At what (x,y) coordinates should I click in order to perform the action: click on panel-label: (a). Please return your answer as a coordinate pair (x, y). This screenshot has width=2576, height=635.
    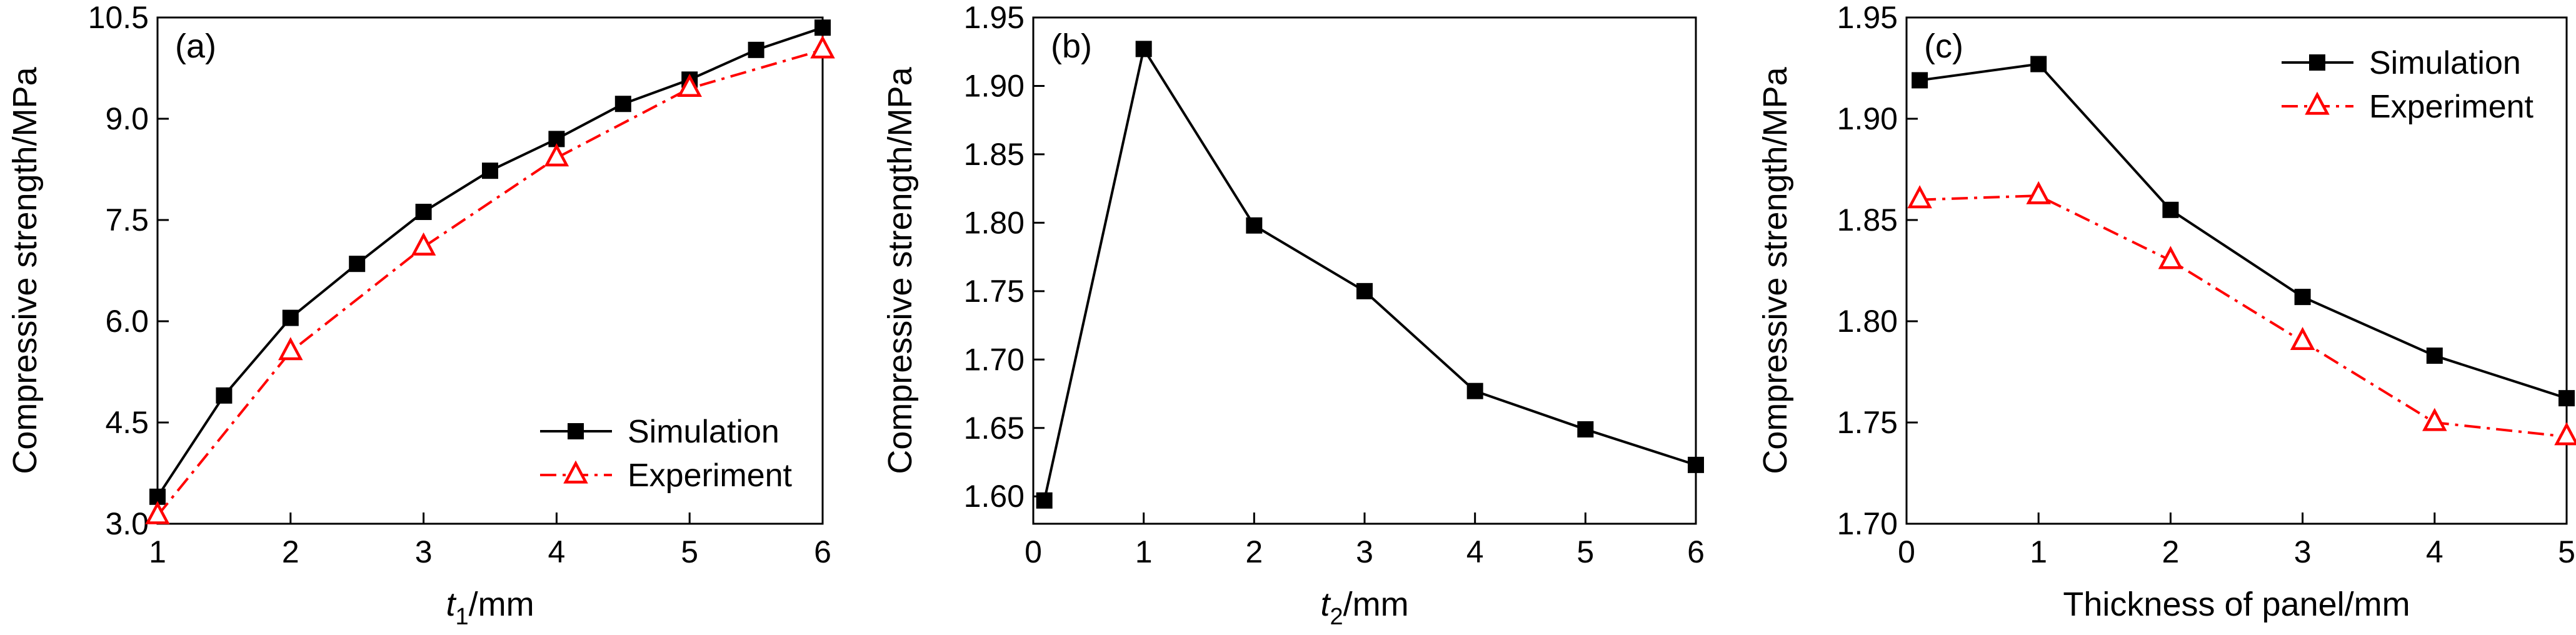
    Looking at the image, I should click on (195, 46).